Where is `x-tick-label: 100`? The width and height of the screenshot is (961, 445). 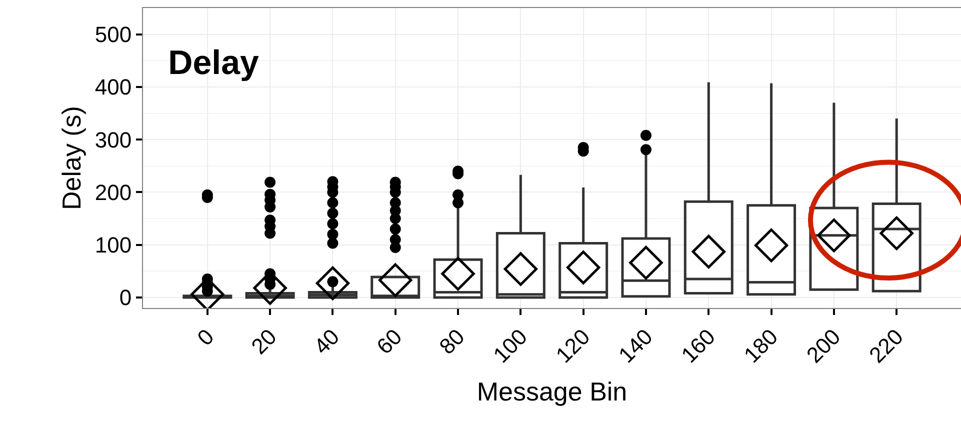 x-tick-label: 100 is located at coordinates (510, 346).